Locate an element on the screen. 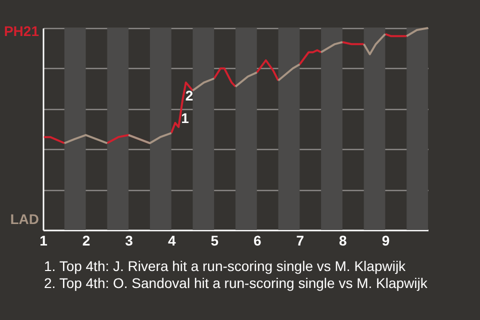  annotation: 2 is located at coordinates (189, 96).